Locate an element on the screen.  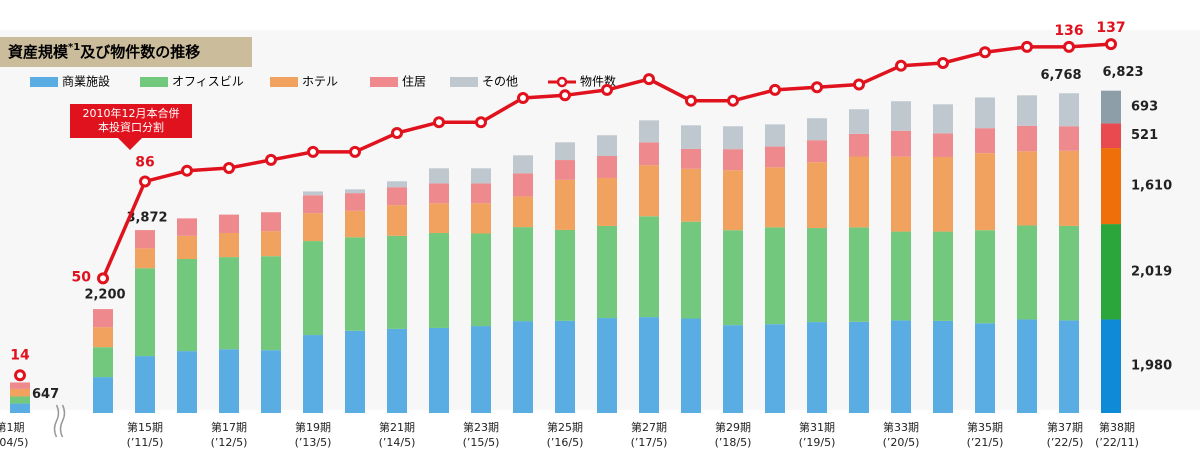
title-note: *1 is located at coordinates (74, 47).